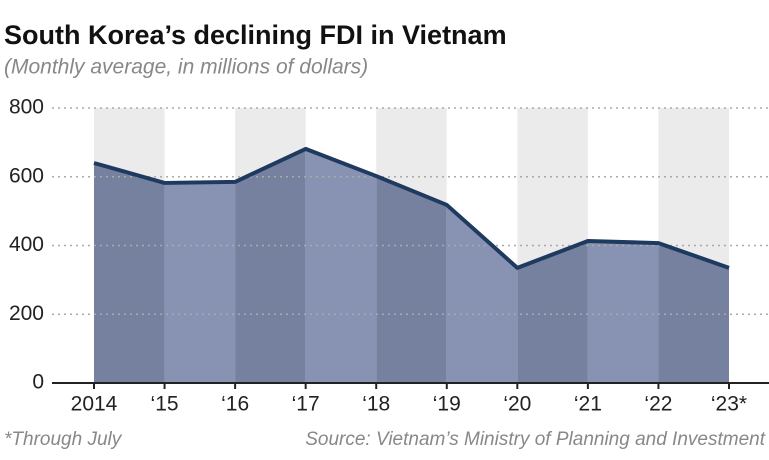 The height and width of the screenshot is (460, 769). What do you see at coordinates (38, 382) in the screenshot?
I see `y-tick-label: 0` at bounding box center [38, 382].